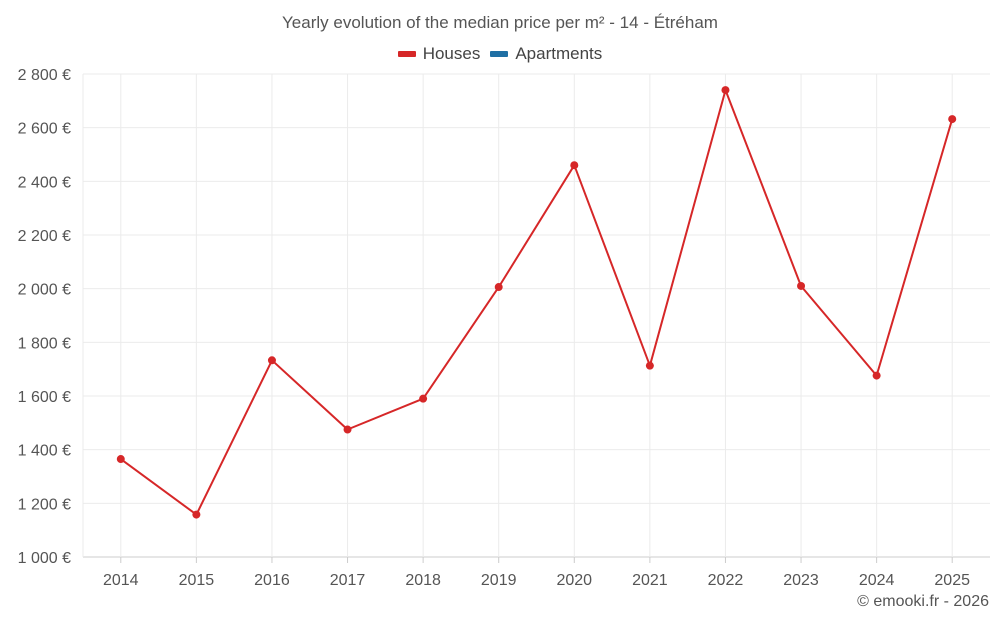 The width and height of the screenshot is (1000, 625). What do you see at coordinates (197, 580) in the screenshot?
I see `x-tick-label: 2015` at bounding box center [197, 580].